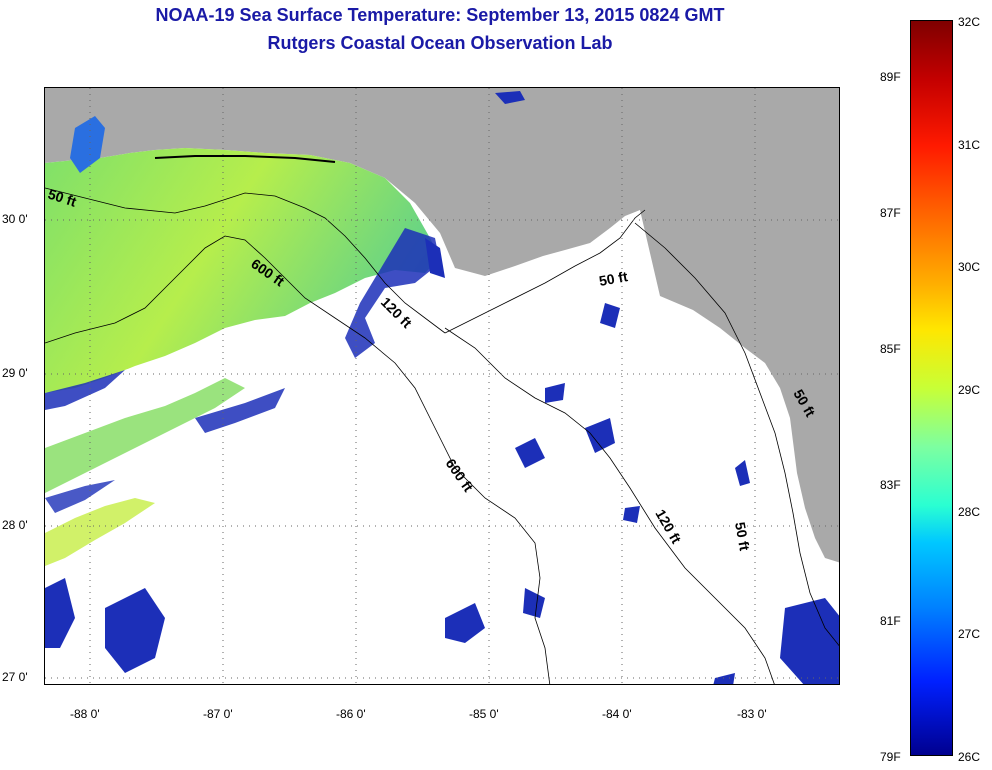 The width and height of the screenshot is (992, 770). What do you see at coordinates (931, 388) in the screenshot?
I see `temperature-colorbar` at bounding box center [931, 388].